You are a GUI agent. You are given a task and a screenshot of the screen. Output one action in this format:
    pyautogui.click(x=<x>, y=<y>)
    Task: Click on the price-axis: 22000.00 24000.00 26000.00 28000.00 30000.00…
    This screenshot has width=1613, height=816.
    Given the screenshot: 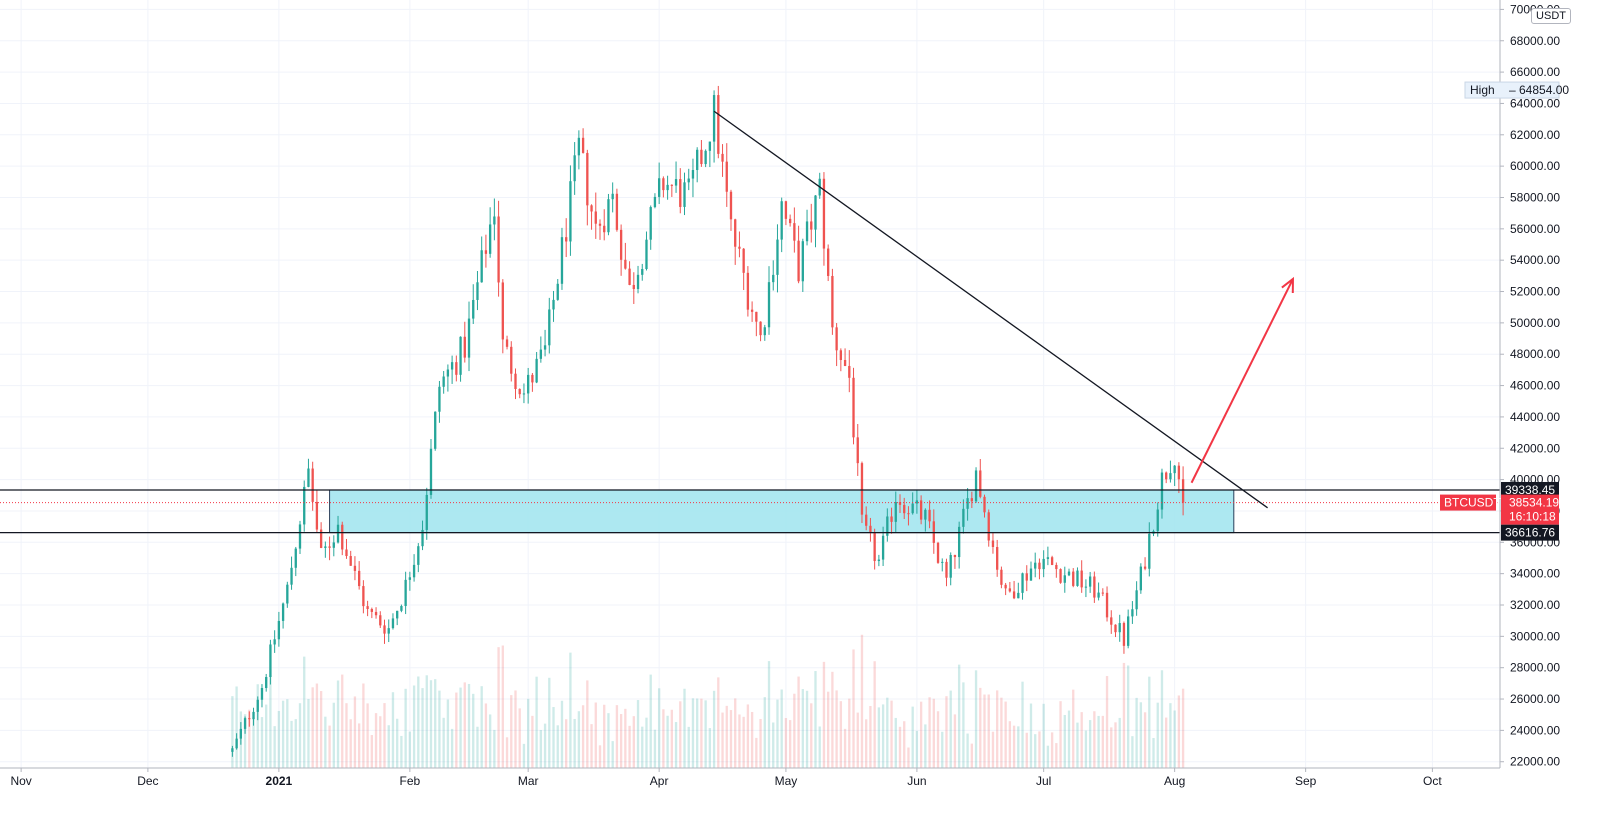 What is the action you would take?
    pyautogui.click(x=1529, y=384)
    